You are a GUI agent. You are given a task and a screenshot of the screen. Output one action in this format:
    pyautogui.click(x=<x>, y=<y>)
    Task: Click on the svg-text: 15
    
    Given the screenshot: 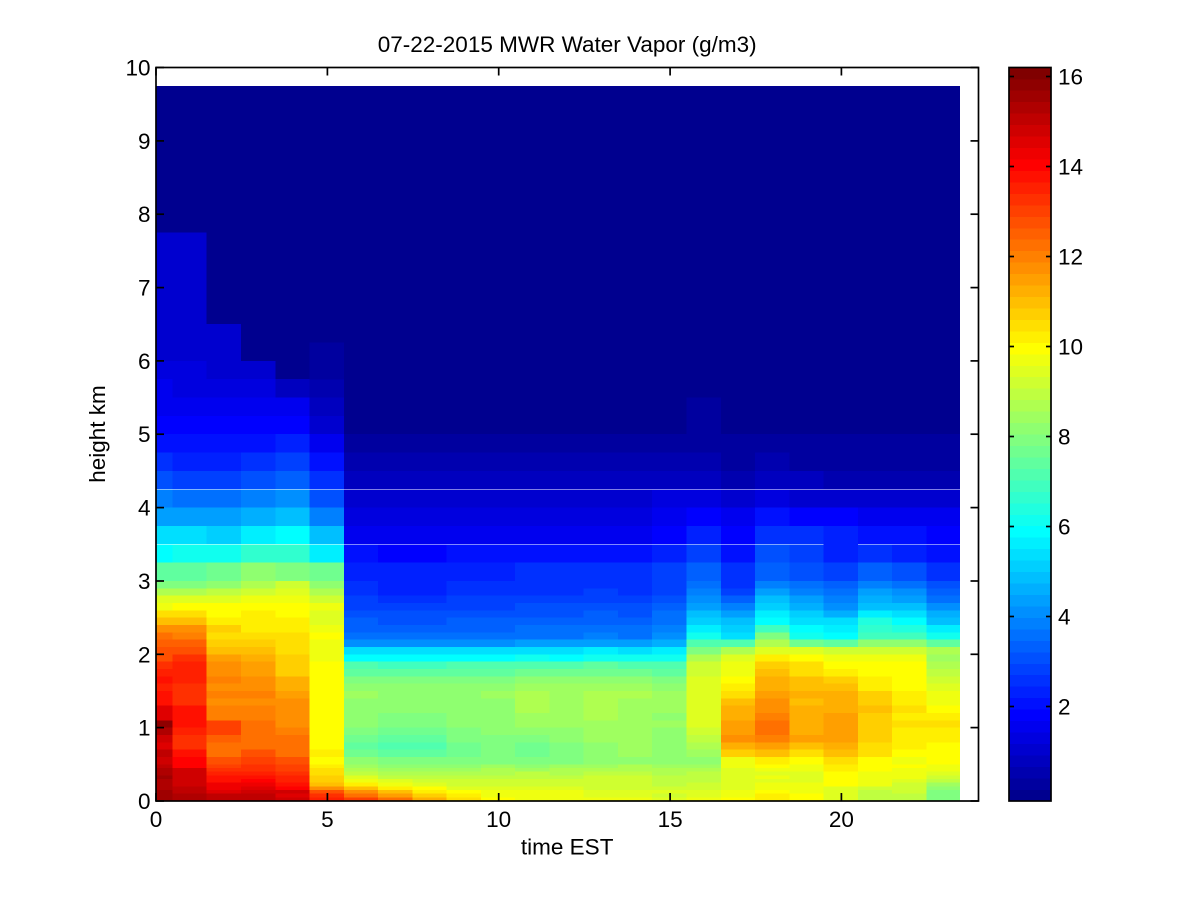 What is the action you would take?
    pyautogui.click(x=670, y=819)
    